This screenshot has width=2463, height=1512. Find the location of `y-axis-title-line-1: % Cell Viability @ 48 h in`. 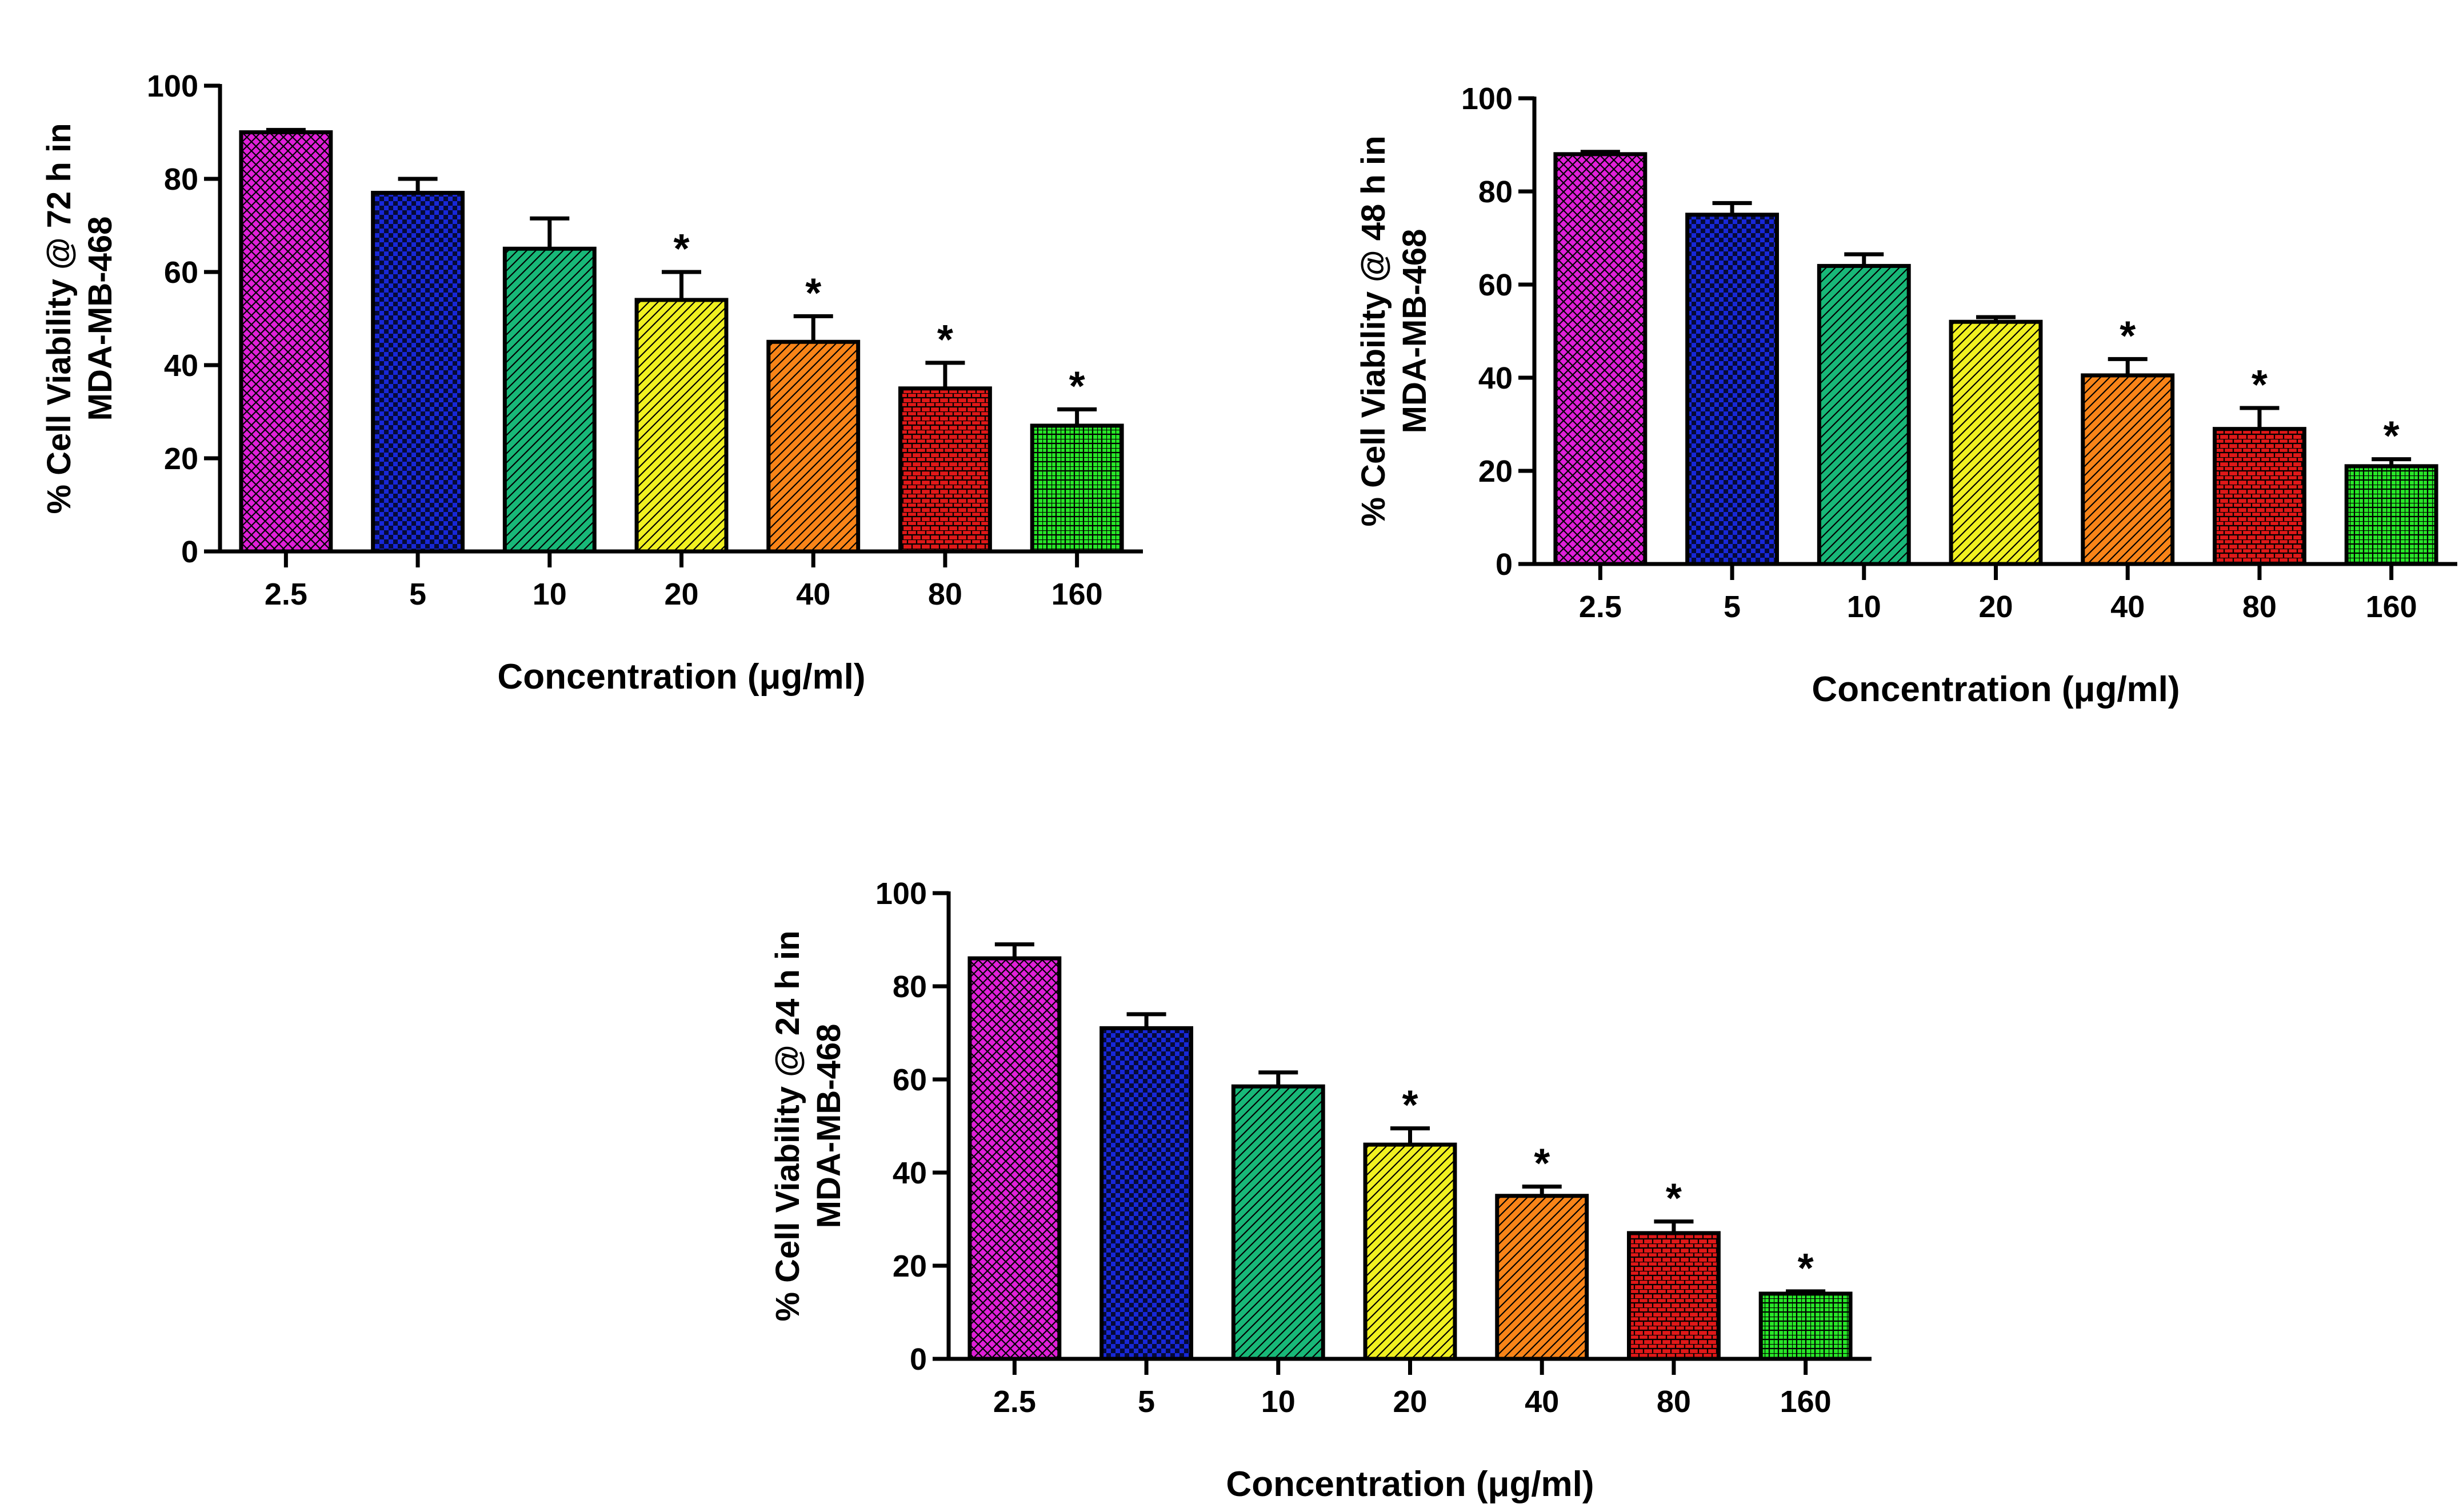

y-axis-title-line-1: % Cell Viability @ 48 h in is located at coordinates (1374, 330).